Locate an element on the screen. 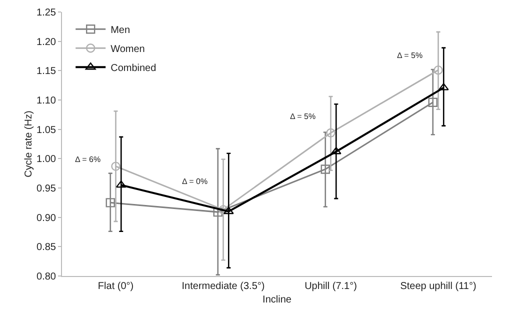 Image resolution: width=512 pixels, height=320 pixels. legend-label: Women is located at coordinates (127, 50).